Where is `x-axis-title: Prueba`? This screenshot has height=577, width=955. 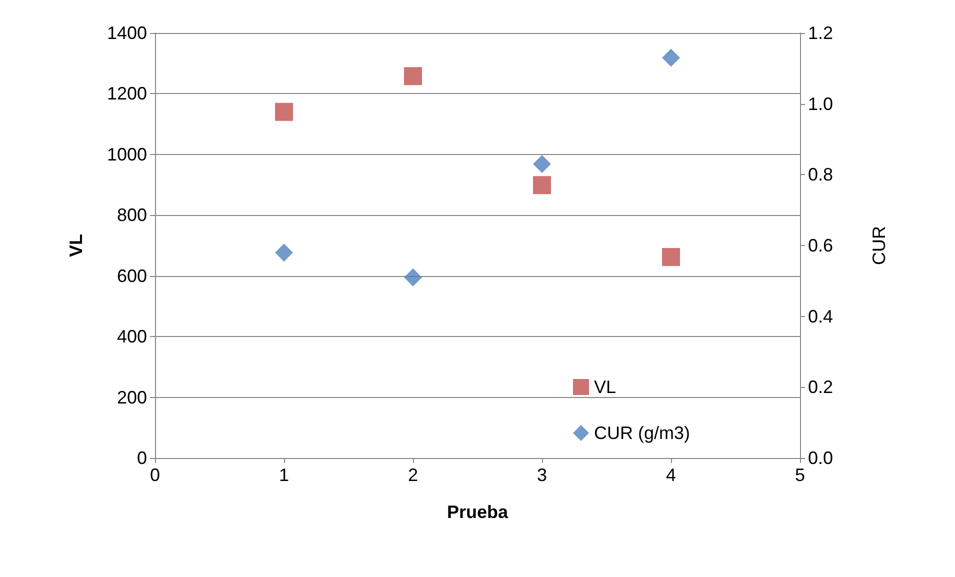
x-axis-title: Prueba is located at coordinates (477, 512).